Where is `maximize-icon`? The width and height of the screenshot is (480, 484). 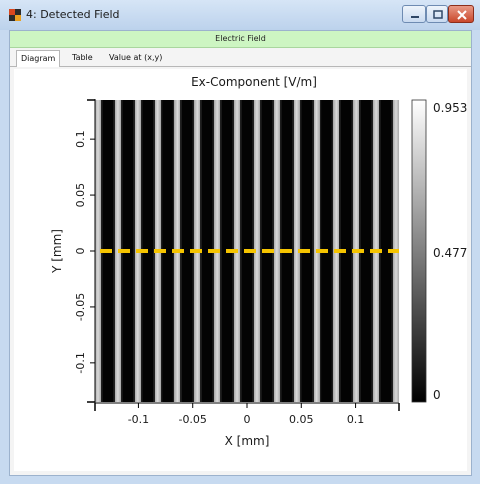 maximize-icon is located at coordinates (438, 14).